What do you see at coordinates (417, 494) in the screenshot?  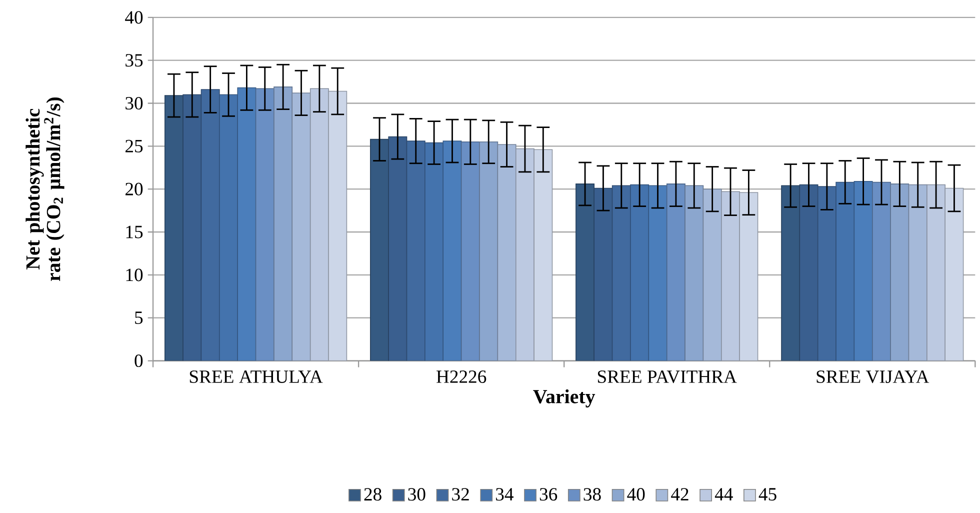 I see `legend-label: 30` at bounding box center [417, 494].